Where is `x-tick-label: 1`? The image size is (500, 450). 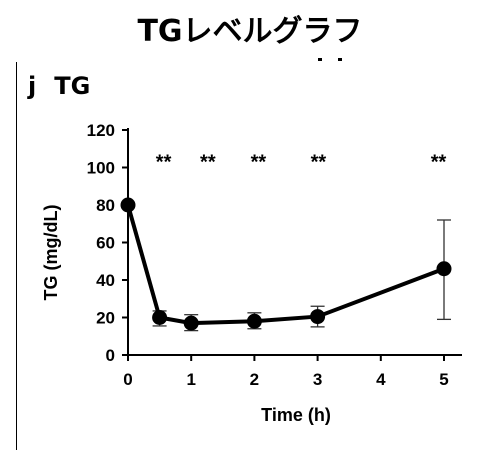 x-tick-label: 1 is located at coordinates (190, 379).